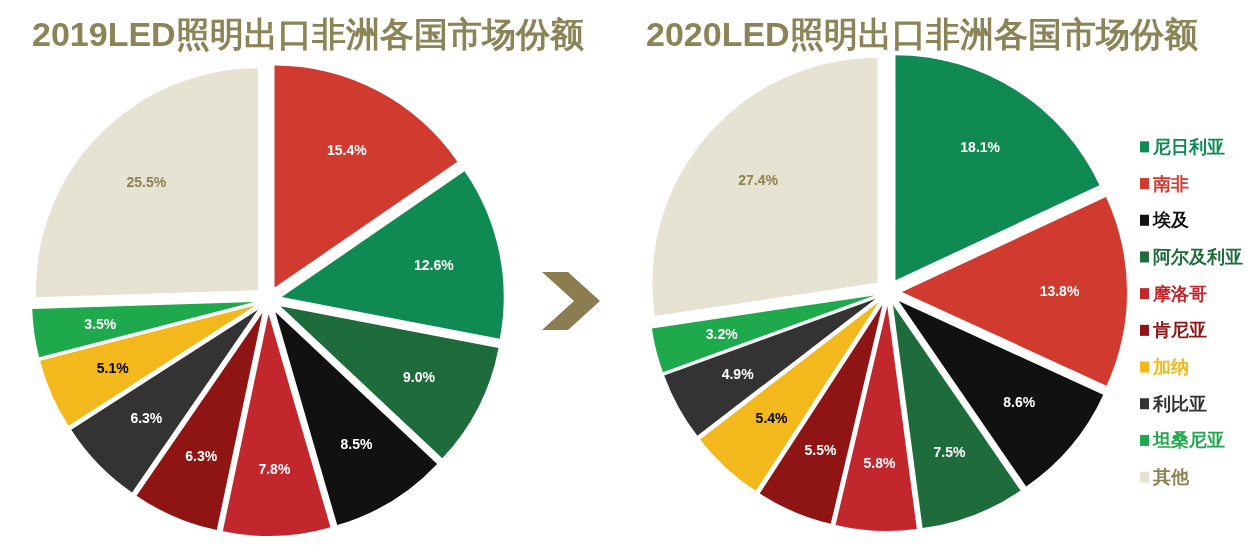 This screenshot has width=1253, height=556. What do you see at coordinates (419, 376) in the screenshot?
I see `data-label: 9.0%` at bounding box center [419, 376].